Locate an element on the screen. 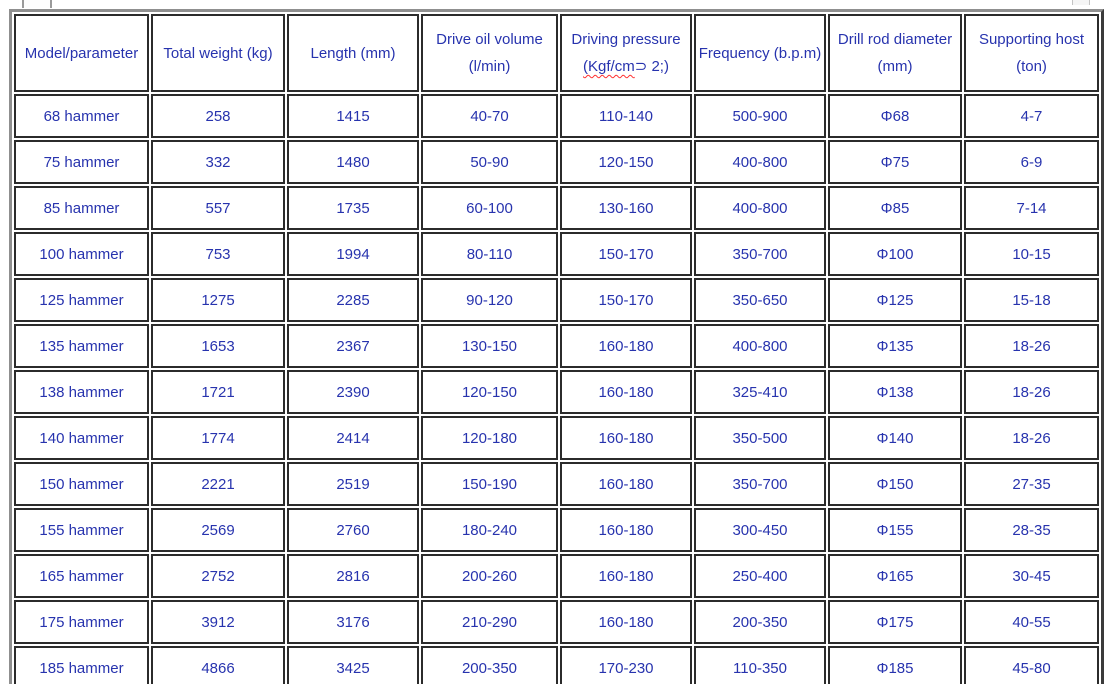 This screenshot has width=1120, height=684. value-cell: 130-150 is located at coordinates (489, 346).